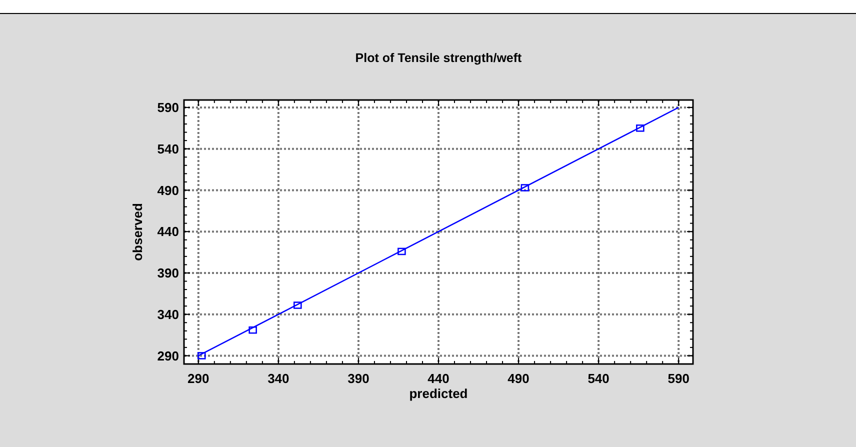 Image resolution: width=856 pixels, height=447 pixels. What do you see at coordinates (438, 393) in the screenshot?
I see `x-axis-title: predicted` at bounding box center [438, 393].